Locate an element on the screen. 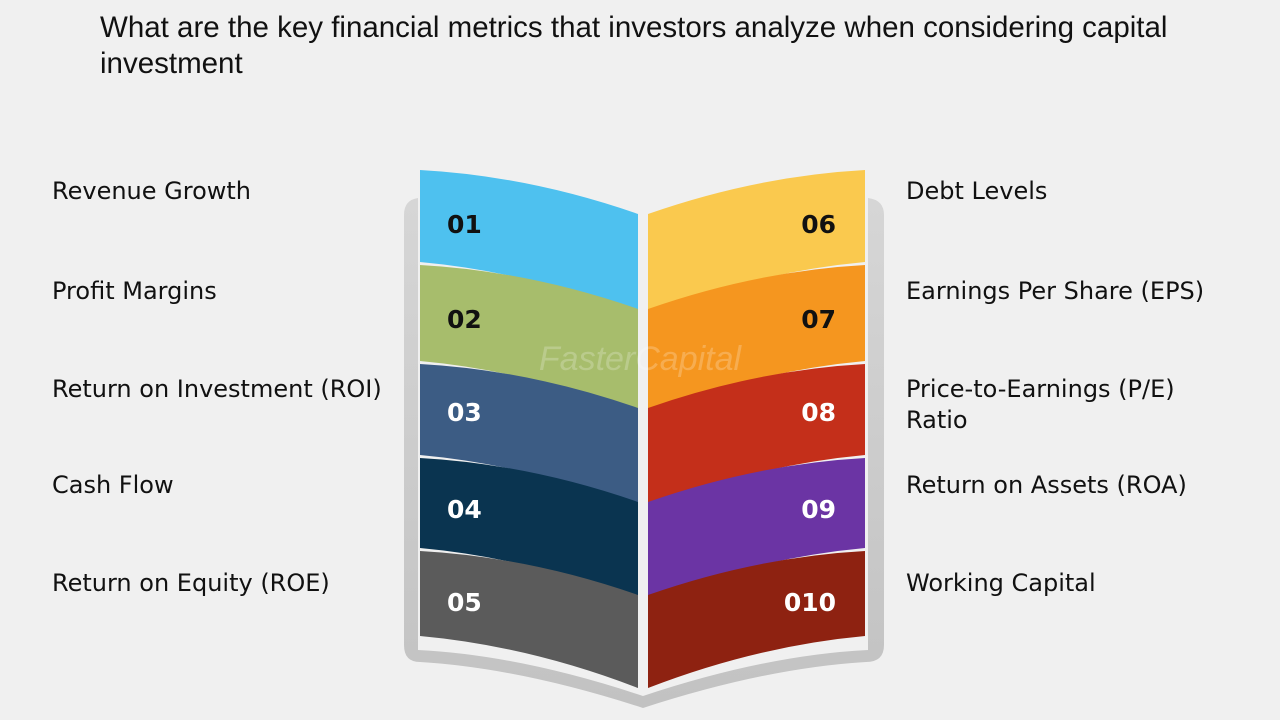 Image resolution: width=1280 pixels, height=720 pixels. watermark: FasterCapital is located at coordinates (641, 359).